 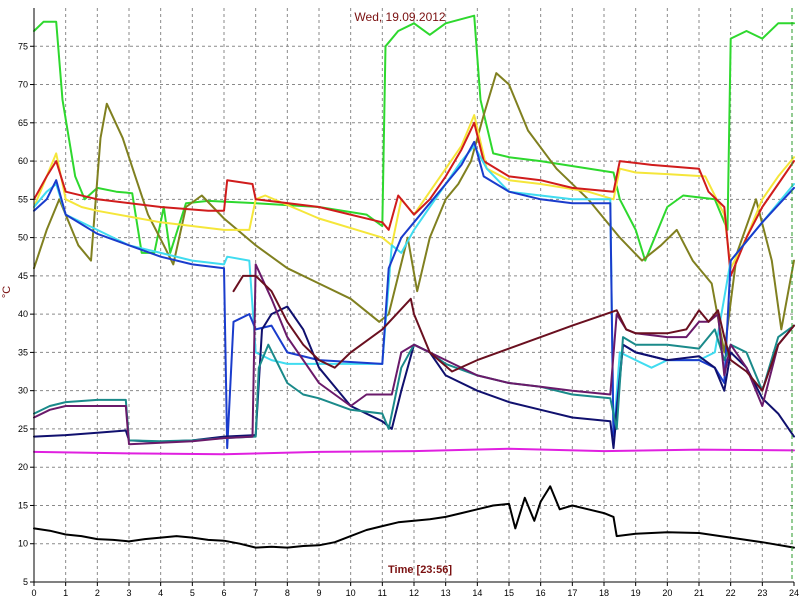 I want to click on x-axis-title: Time [23:56], so click(x=420, y=570).